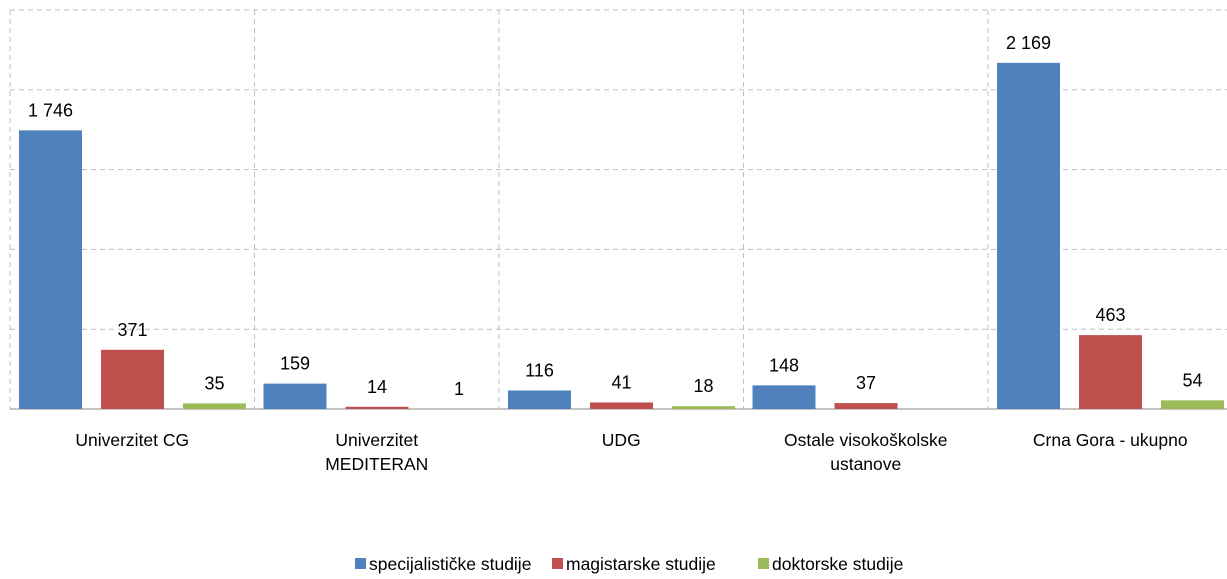 The width and height of the screenshot is (1227, 579). Describe the element at coordinates (214, 383) in the screenshot. I see `data-label: 35` at that location.